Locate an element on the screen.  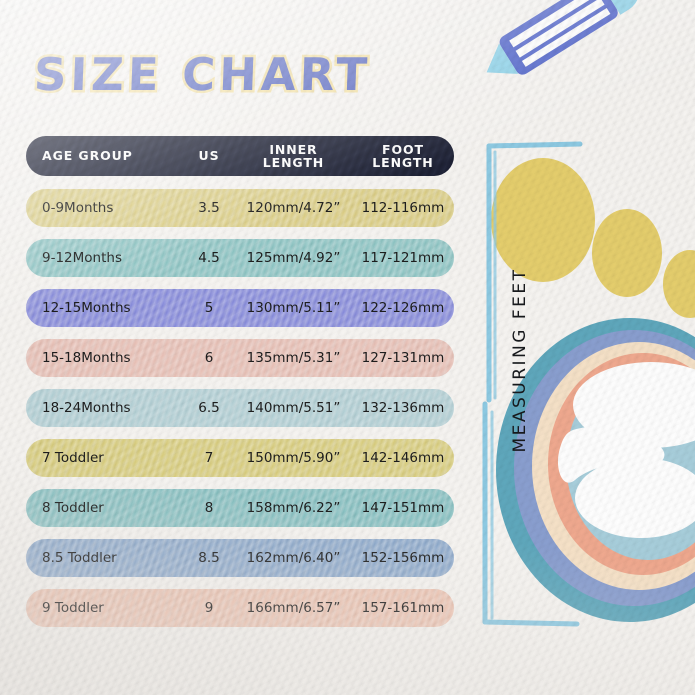
cell-age-group: 0-9Months is located at coordinates (78, 207).